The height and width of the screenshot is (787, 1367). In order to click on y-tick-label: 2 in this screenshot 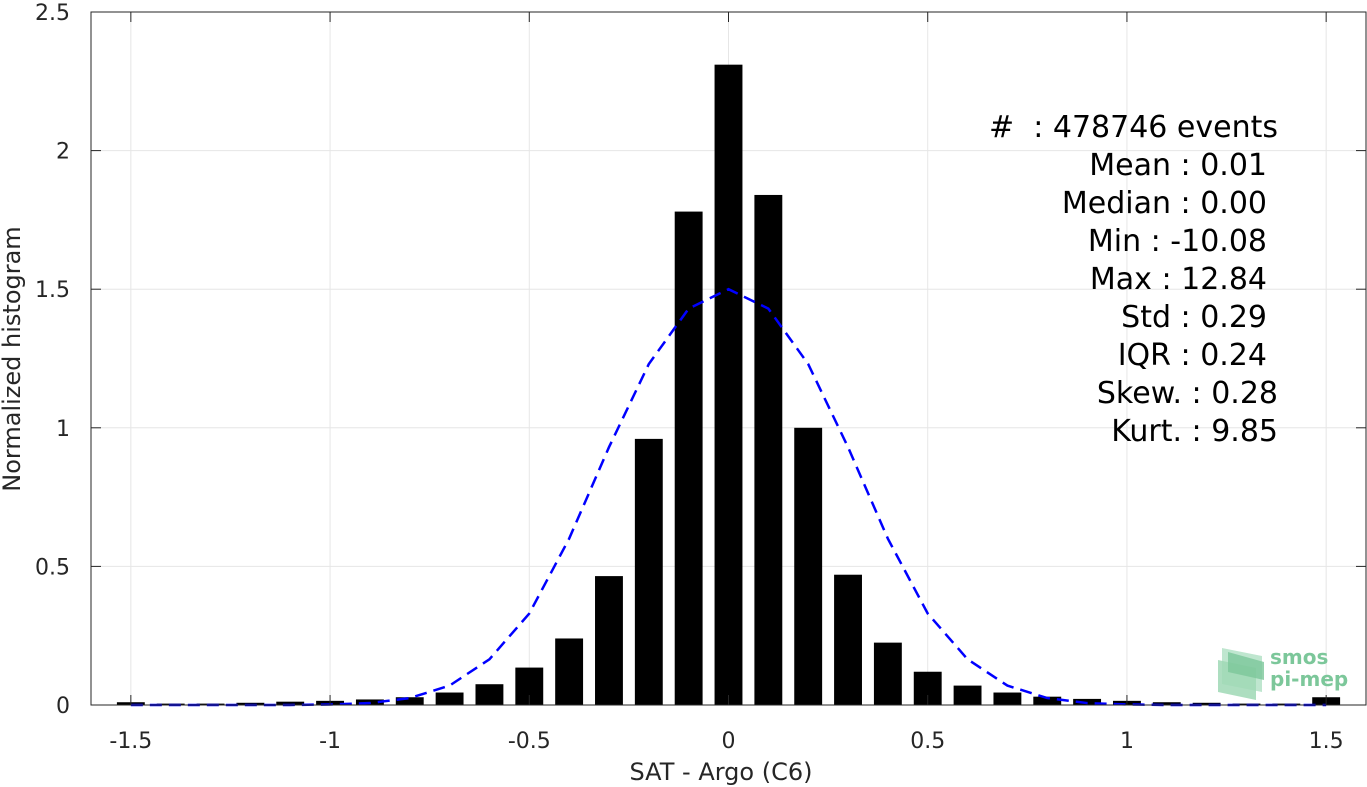, I will do `click(63, 152)`.